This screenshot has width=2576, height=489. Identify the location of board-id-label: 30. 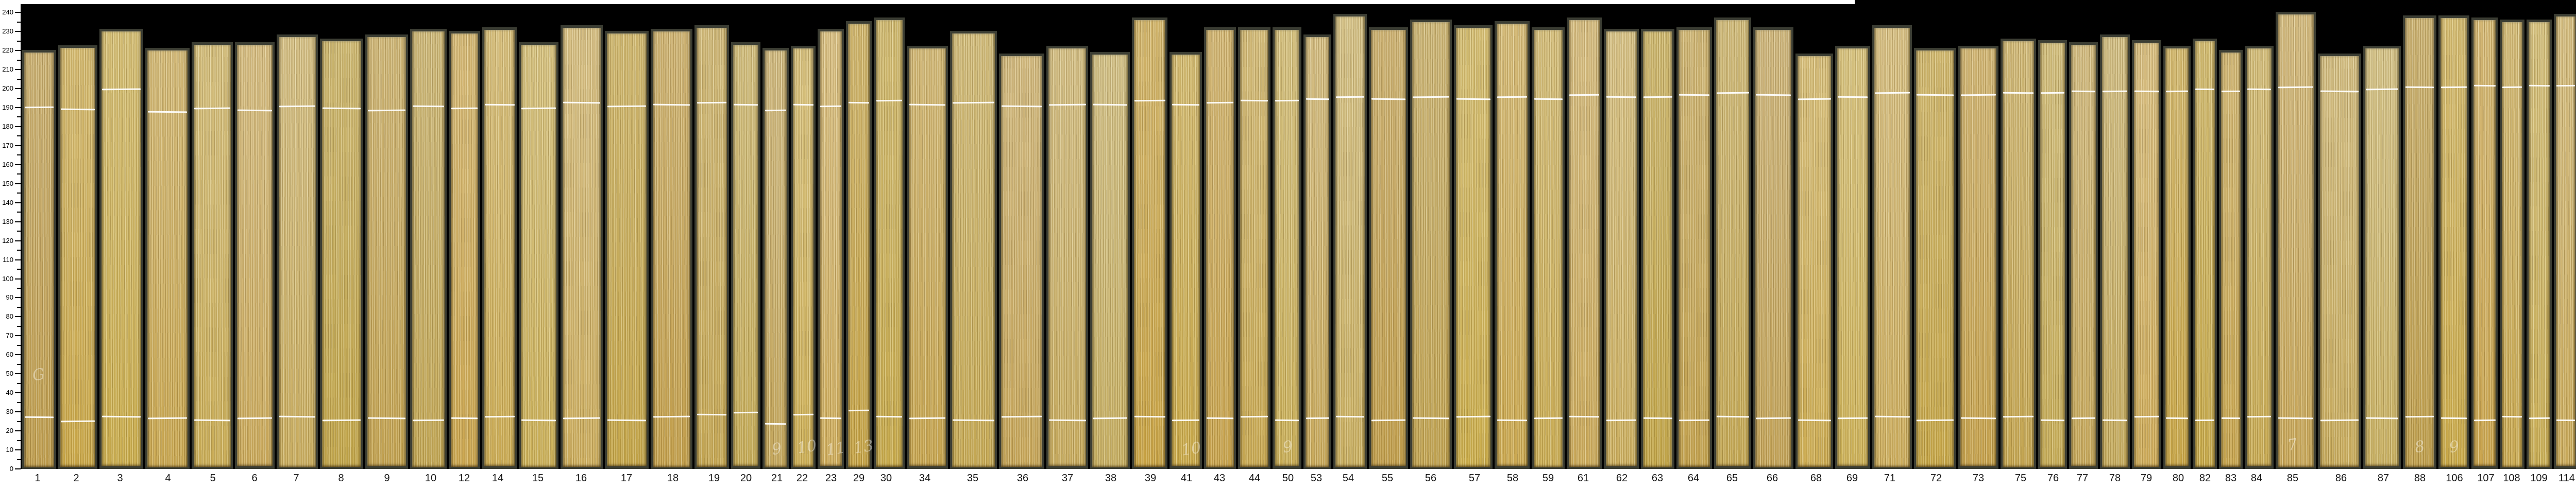
(886, 478).